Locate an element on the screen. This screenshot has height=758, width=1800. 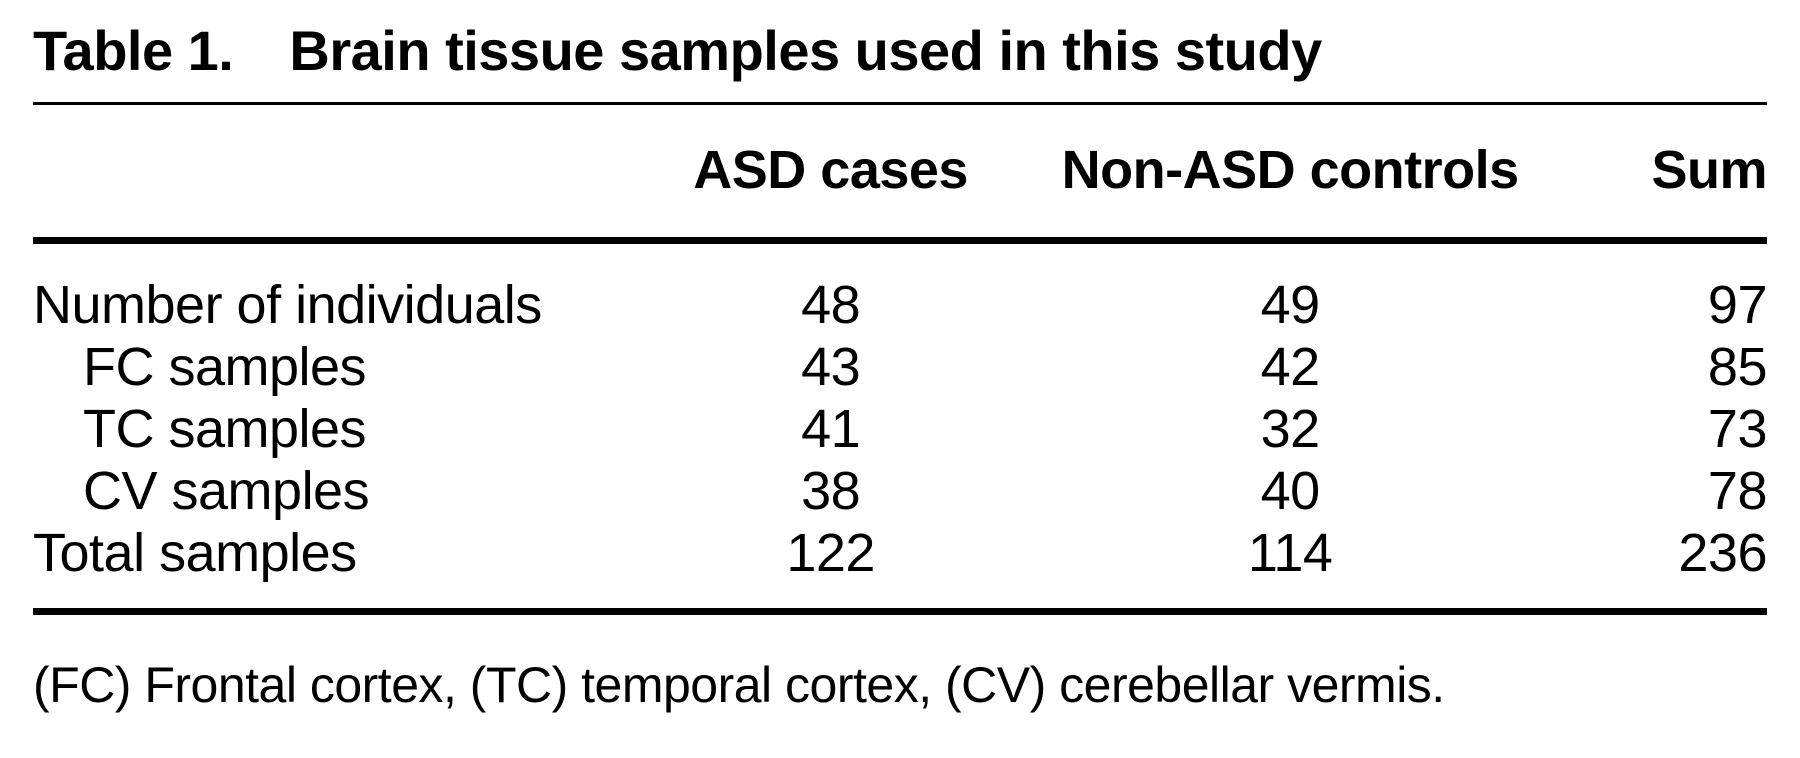
table-row: FC samples 43 42 85 is located at coordinates (900, 367).